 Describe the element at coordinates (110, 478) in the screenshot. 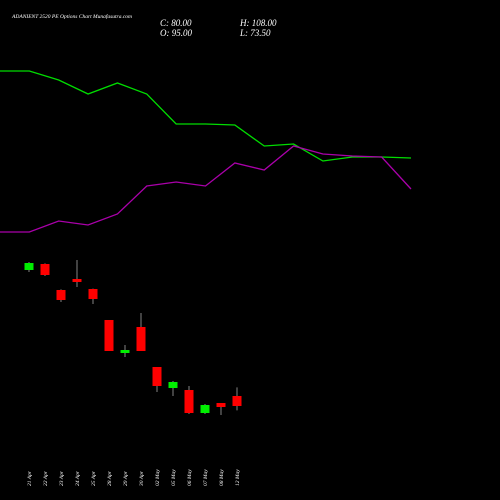

I see `x-tick-label: 28 Apr` at that location.